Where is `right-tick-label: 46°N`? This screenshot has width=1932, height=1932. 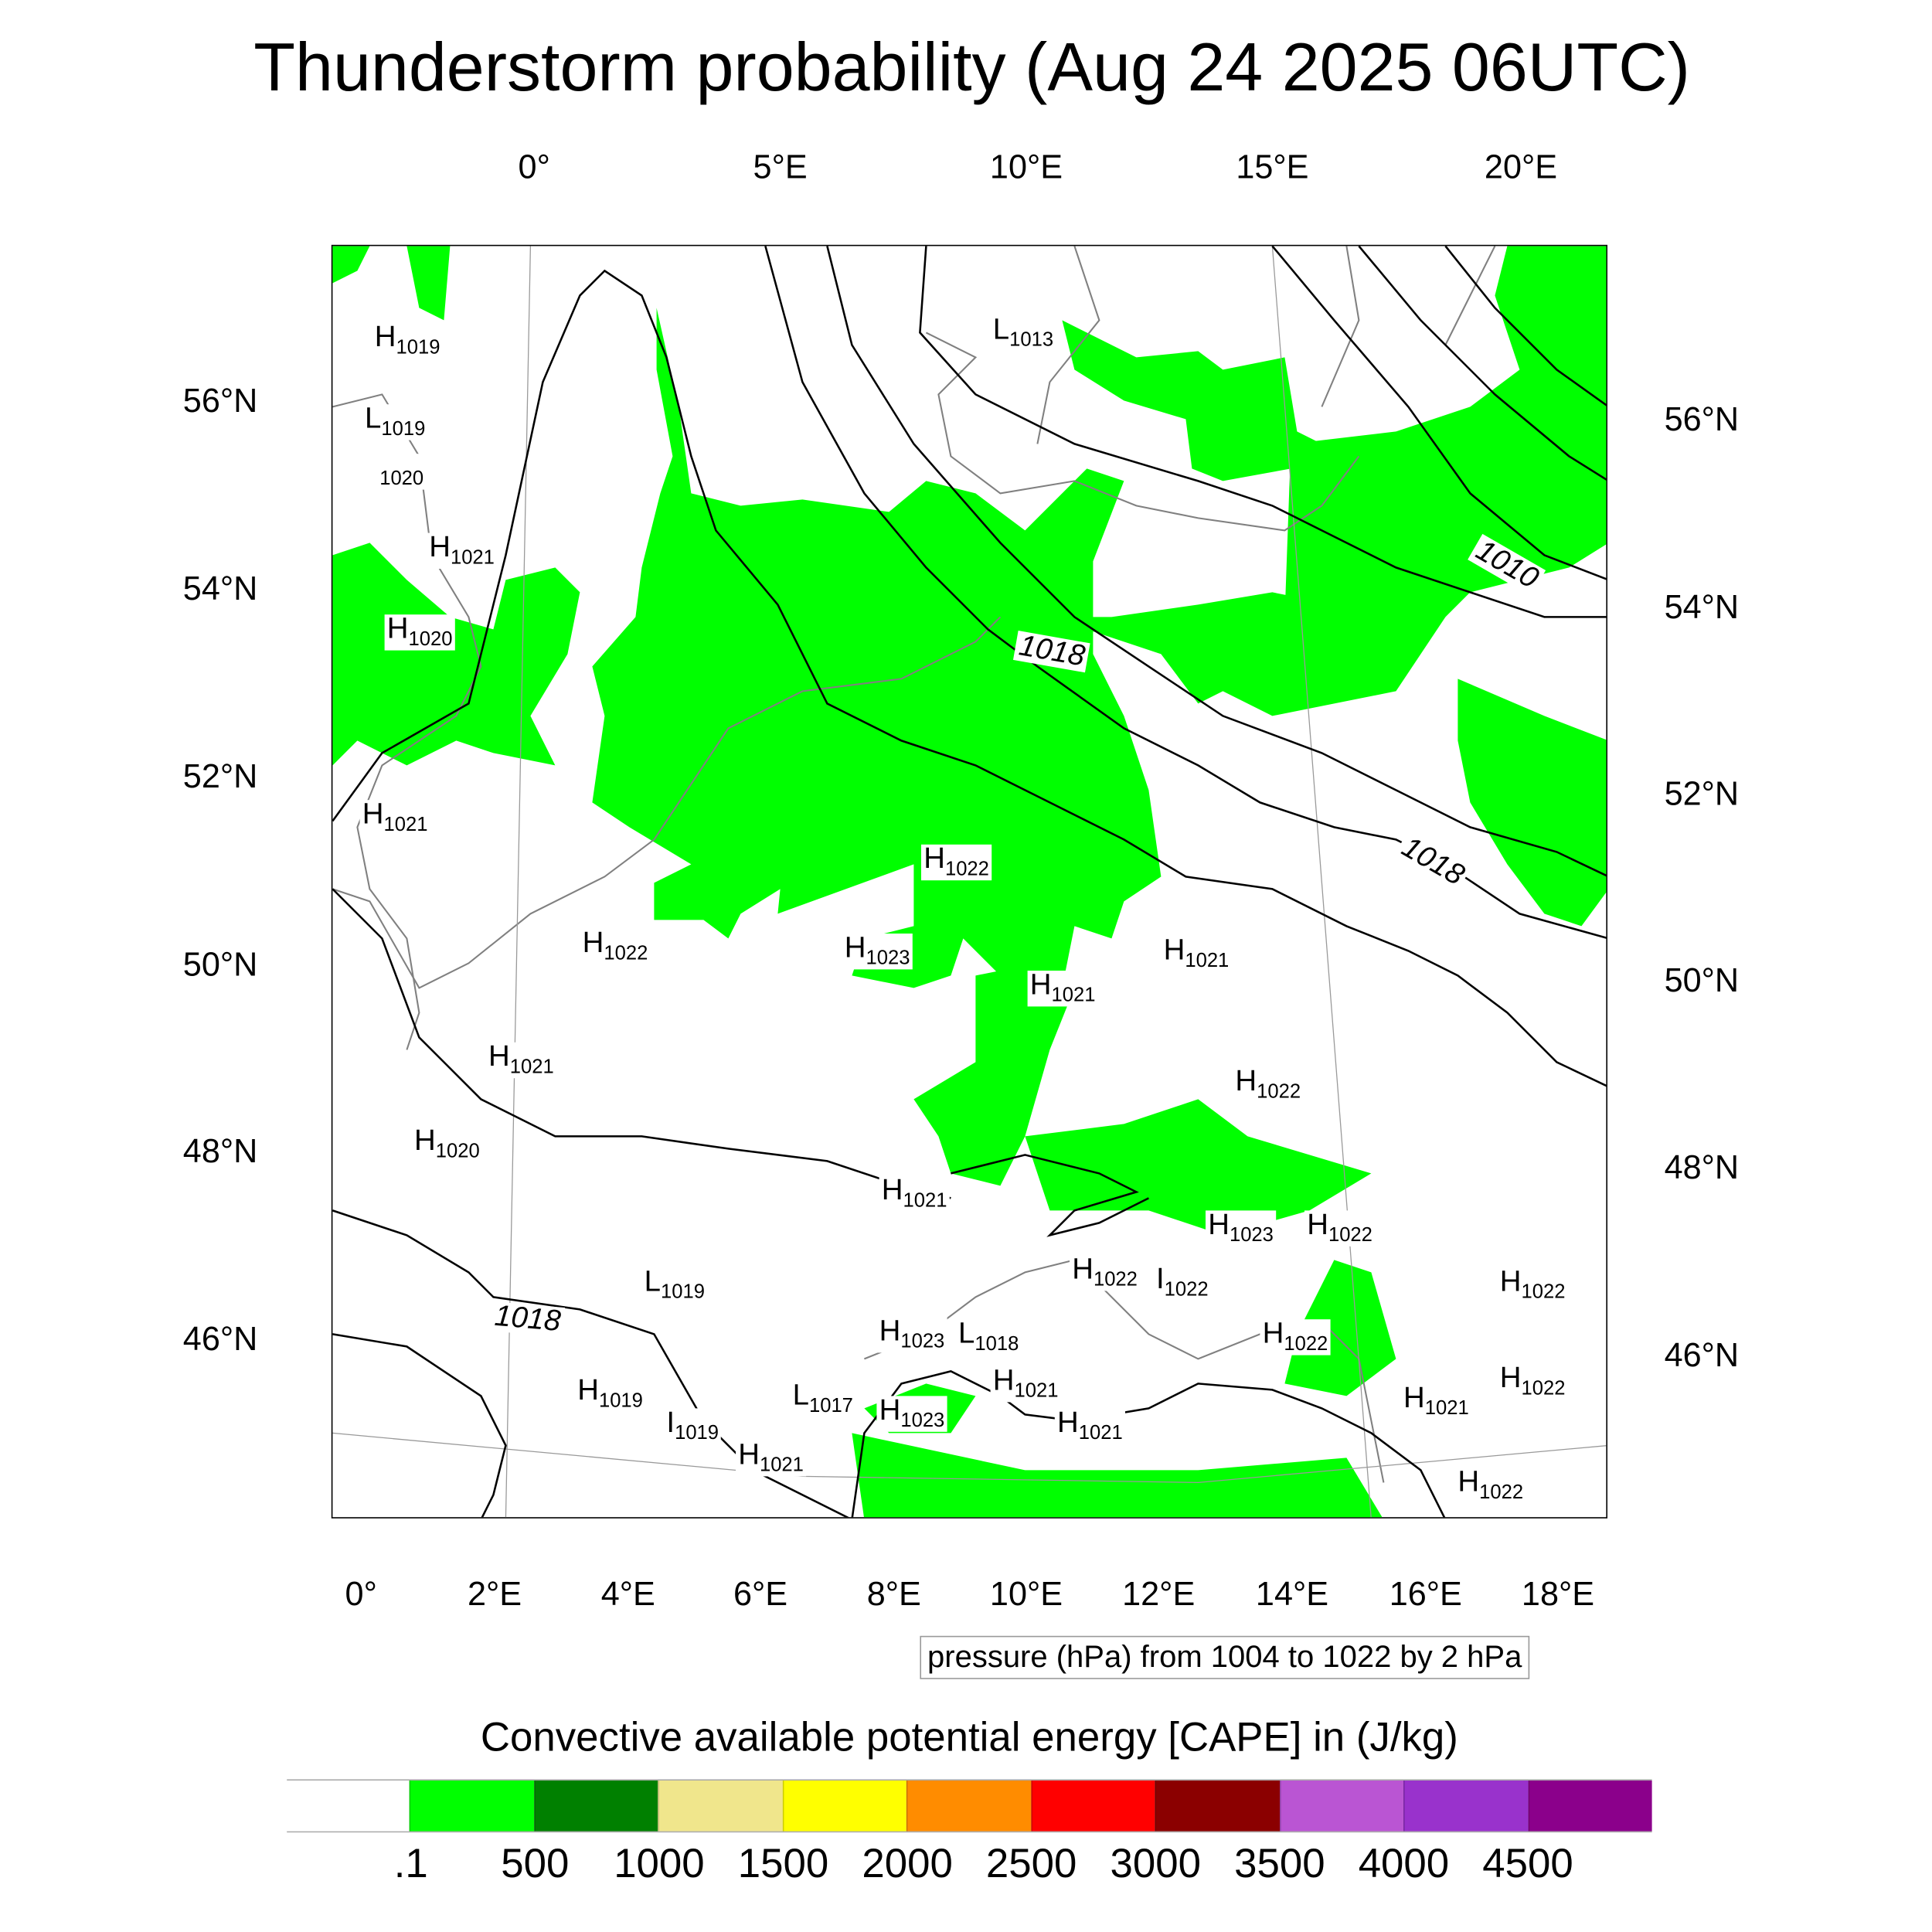 right-tick-label: 46°N is located at coordinates (1702, 1355).